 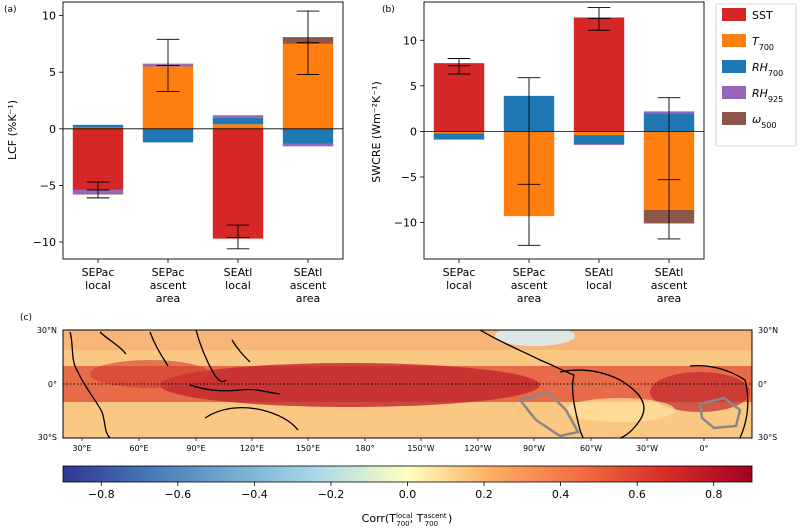 What do you see at coordinates (535, 338) in the screenshot?
I see `map-cool-patch` at bounding box center [535, 338].